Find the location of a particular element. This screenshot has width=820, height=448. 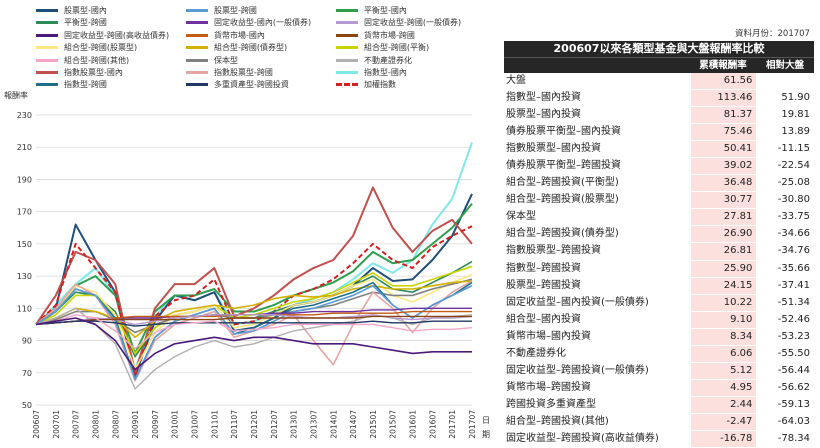

legend-label: 保本型 is located at coordinates (226, 60).